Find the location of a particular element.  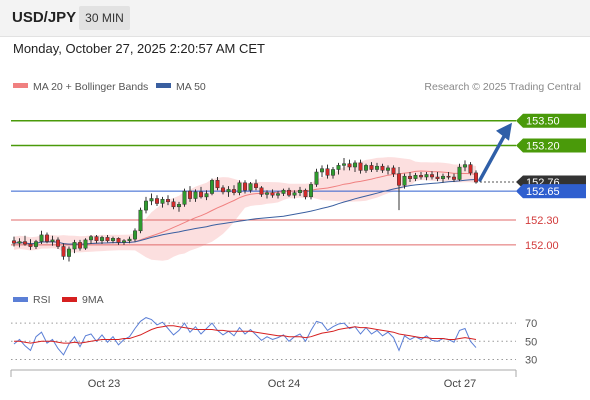

rsi-tick-label: 30 is located at coordinates (531, 360).